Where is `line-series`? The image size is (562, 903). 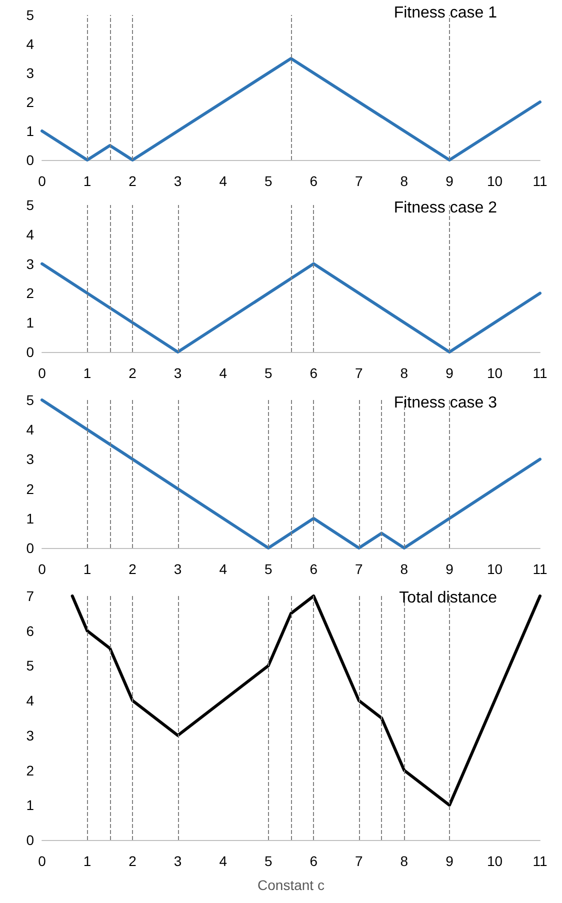 line-series is located at coordinates (291, 109).